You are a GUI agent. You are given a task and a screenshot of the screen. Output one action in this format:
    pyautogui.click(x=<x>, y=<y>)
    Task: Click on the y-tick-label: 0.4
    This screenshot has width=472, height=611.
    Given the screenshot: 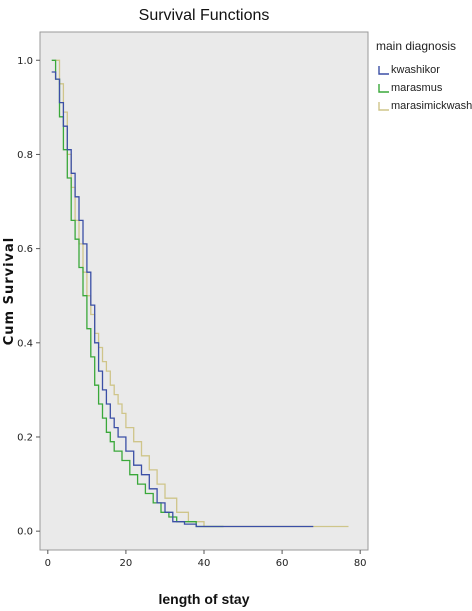 What is the action you would take?
    pyautogui.click(x=25, y=343)
    